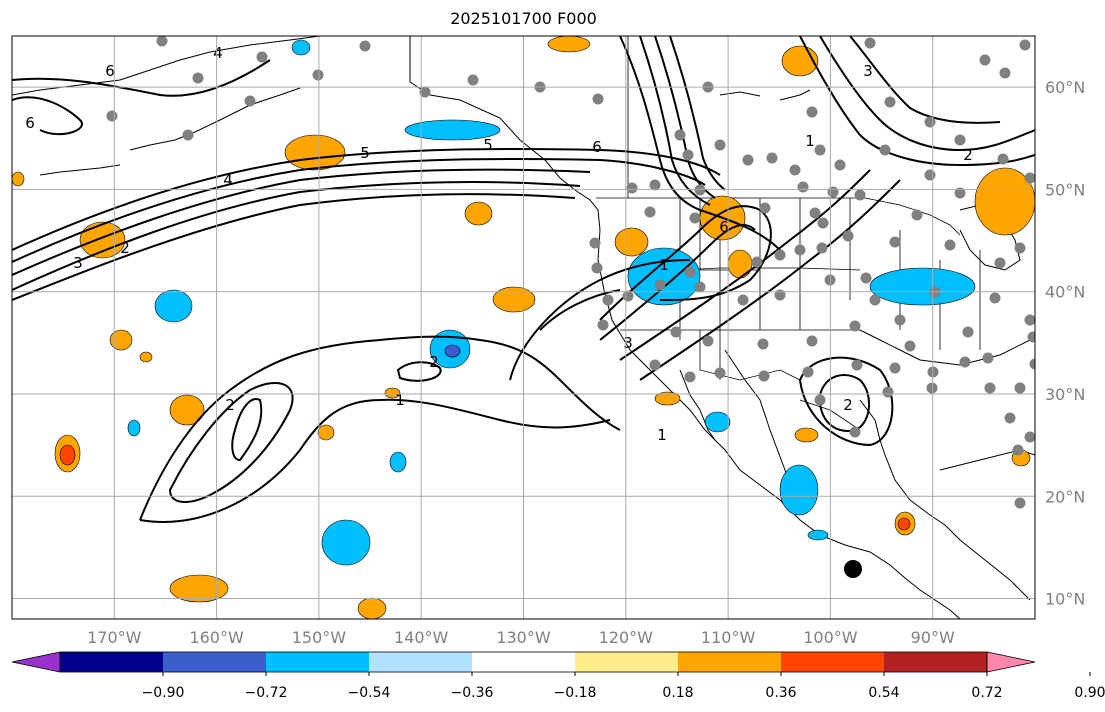 The height and width of the screenshot is (712, 1105). I want to click on lat-tick-label: 40°N, so click(1065, 292).